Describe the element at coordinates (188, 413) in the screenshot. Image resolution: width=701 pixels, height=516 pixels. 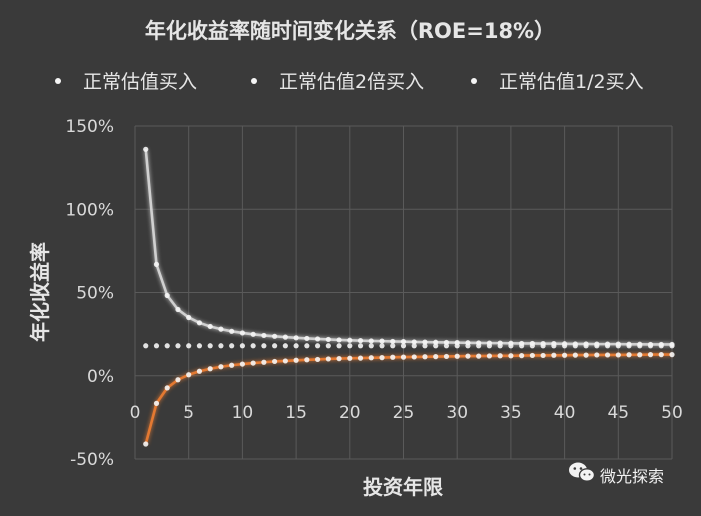
I see `x-tick-label: 5` at that location.